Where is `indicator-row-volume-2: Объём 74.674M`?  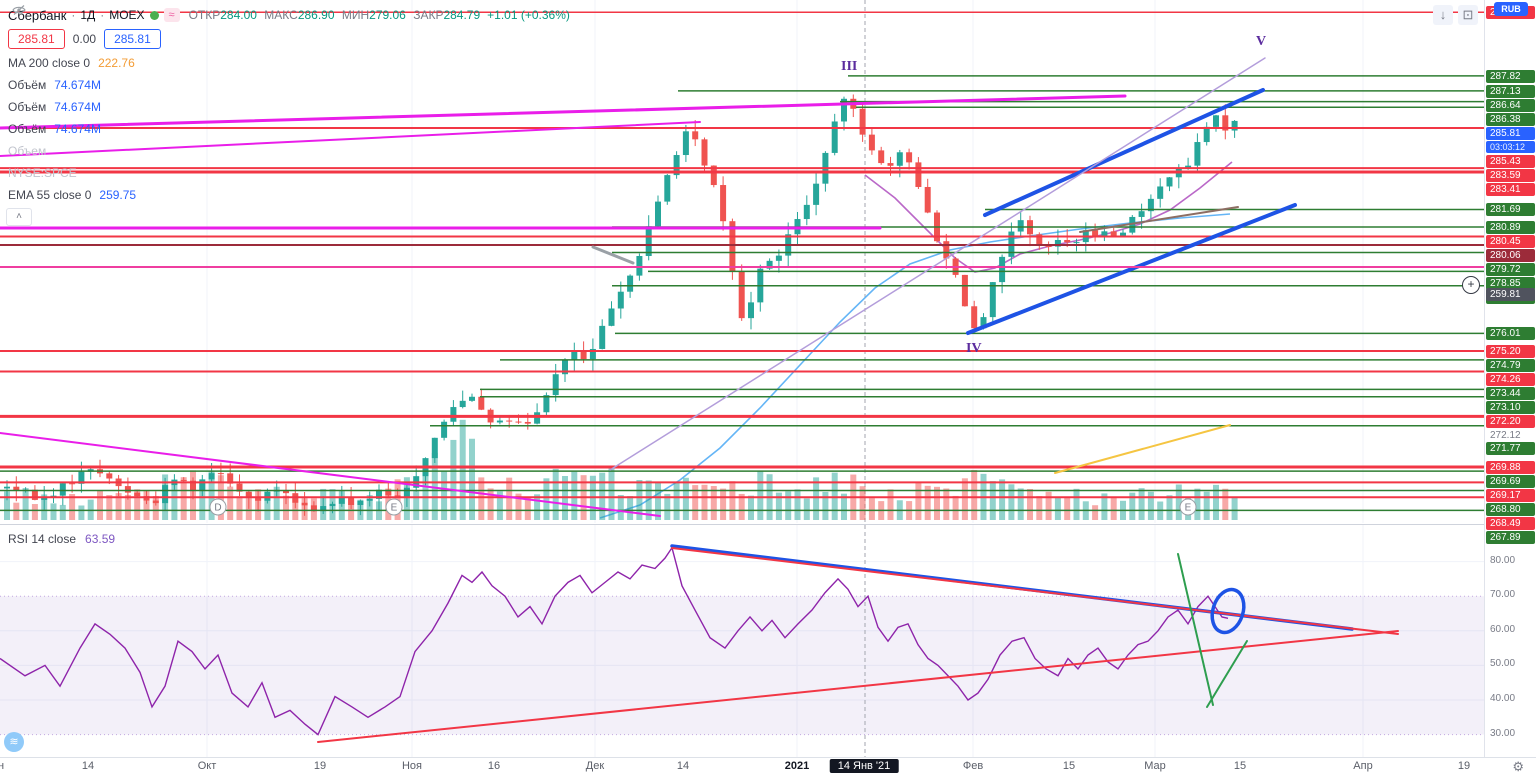
indicator-row-volume-2: Объём 74.674M is located at coordinates (289, 107).